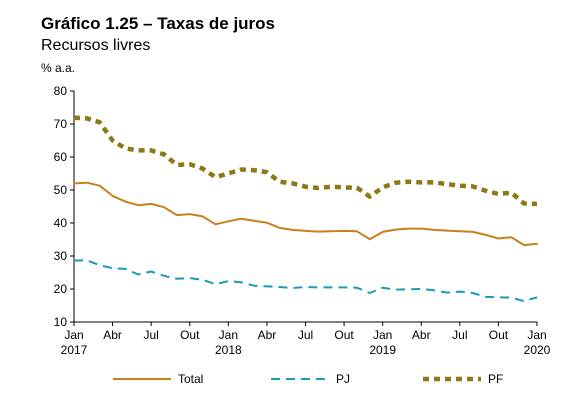 This screenshot has width=578, height=401. Describe the element at coordinates (61, 256) in the screenshot. I see `y-tick-label: 30` at that location.